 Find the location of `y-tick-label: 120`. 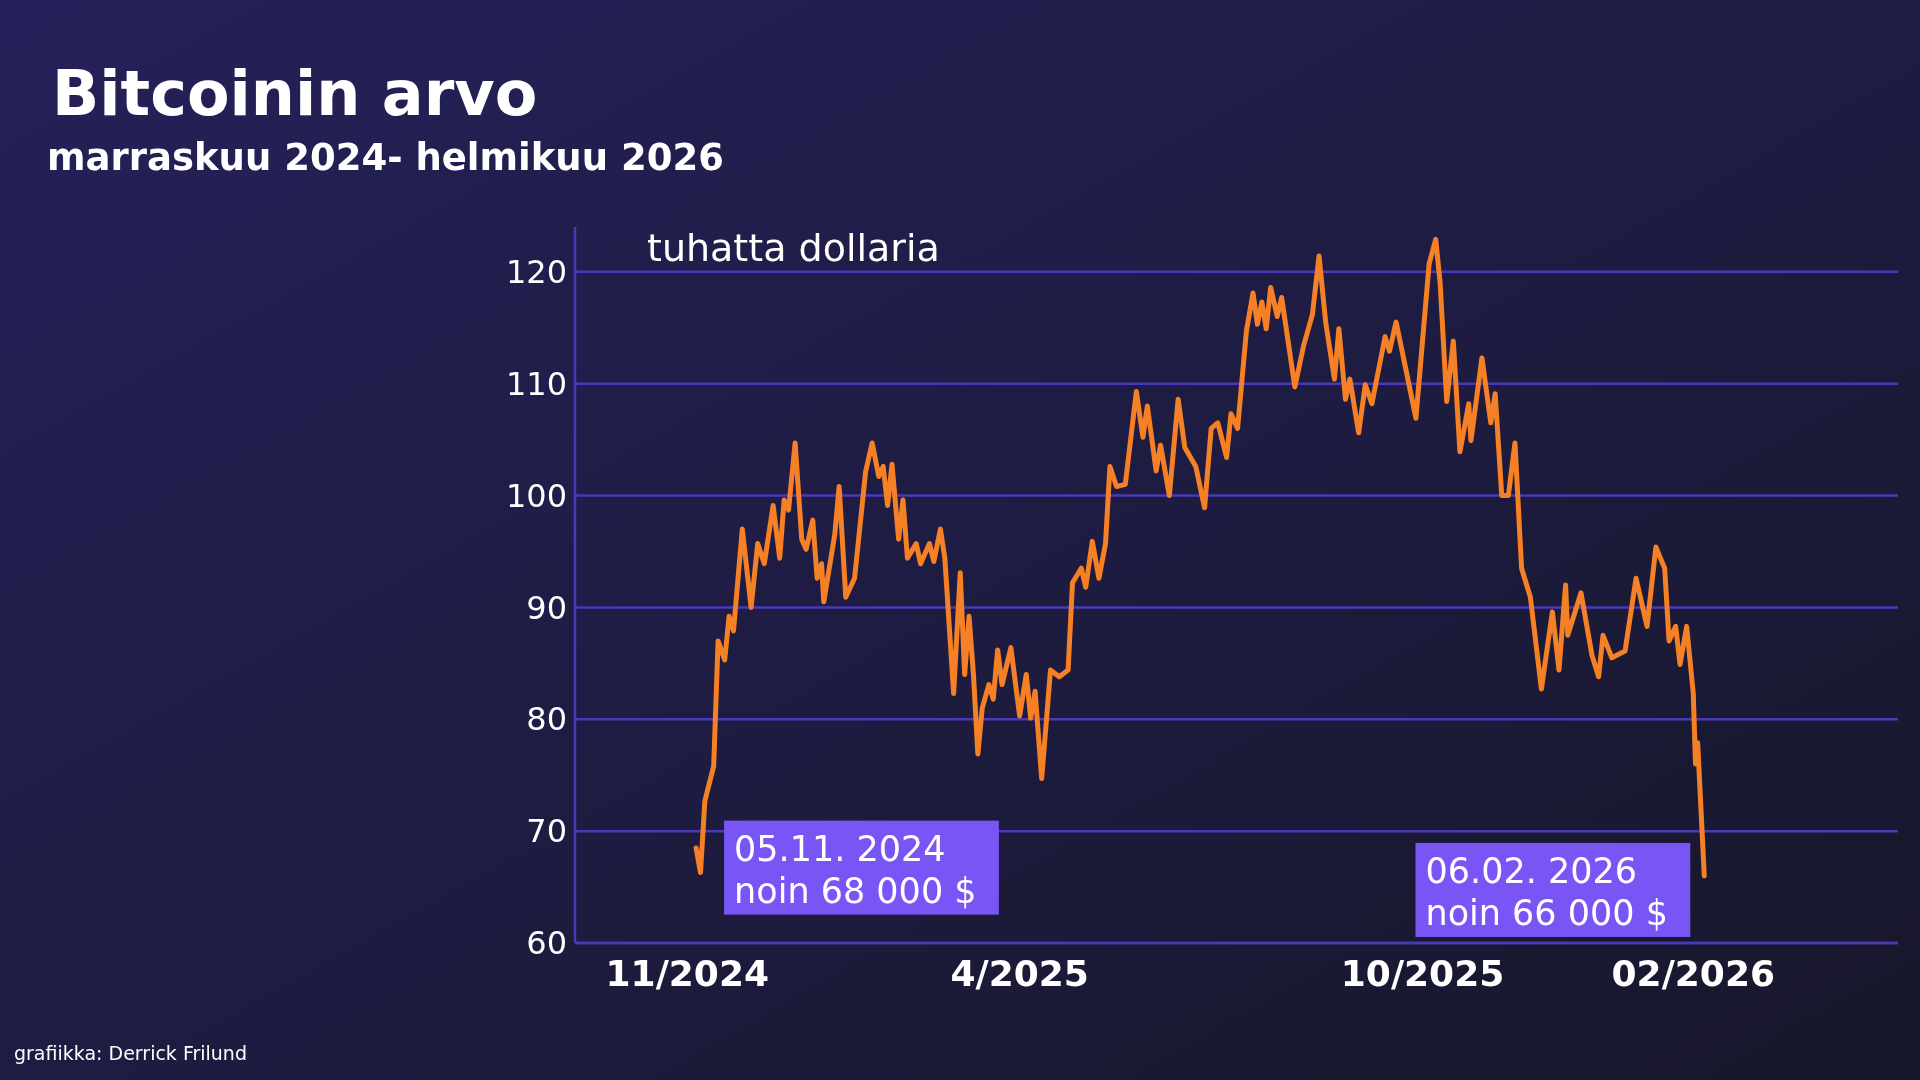

y-tick-label: 120 is located at coordinates (536, 271).